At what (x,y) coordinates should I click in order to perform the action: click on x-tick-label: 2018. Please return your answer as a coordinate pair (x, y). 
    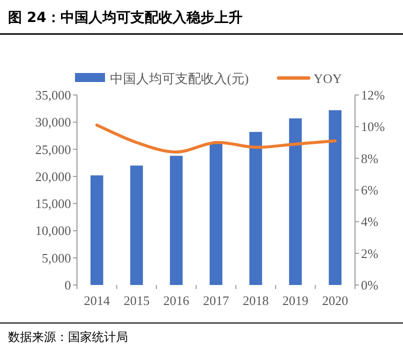
    Looking at the image, I should click on (255, 300).